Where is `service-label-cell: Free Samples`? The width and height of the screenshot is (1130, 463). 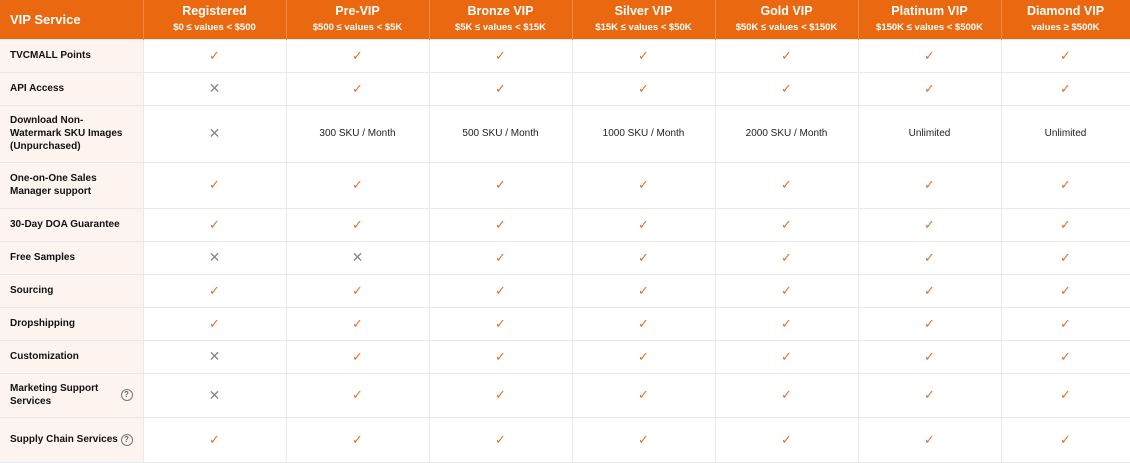 service-label-cell: Free Samples is located at coordinates (72, 257).